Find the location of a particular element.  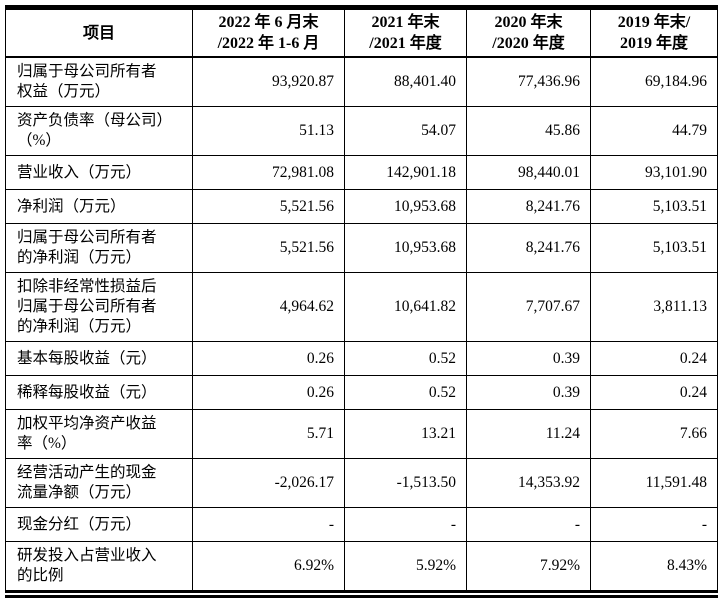

row-label: 净利润（万元） is located at coordinates (99, 206).